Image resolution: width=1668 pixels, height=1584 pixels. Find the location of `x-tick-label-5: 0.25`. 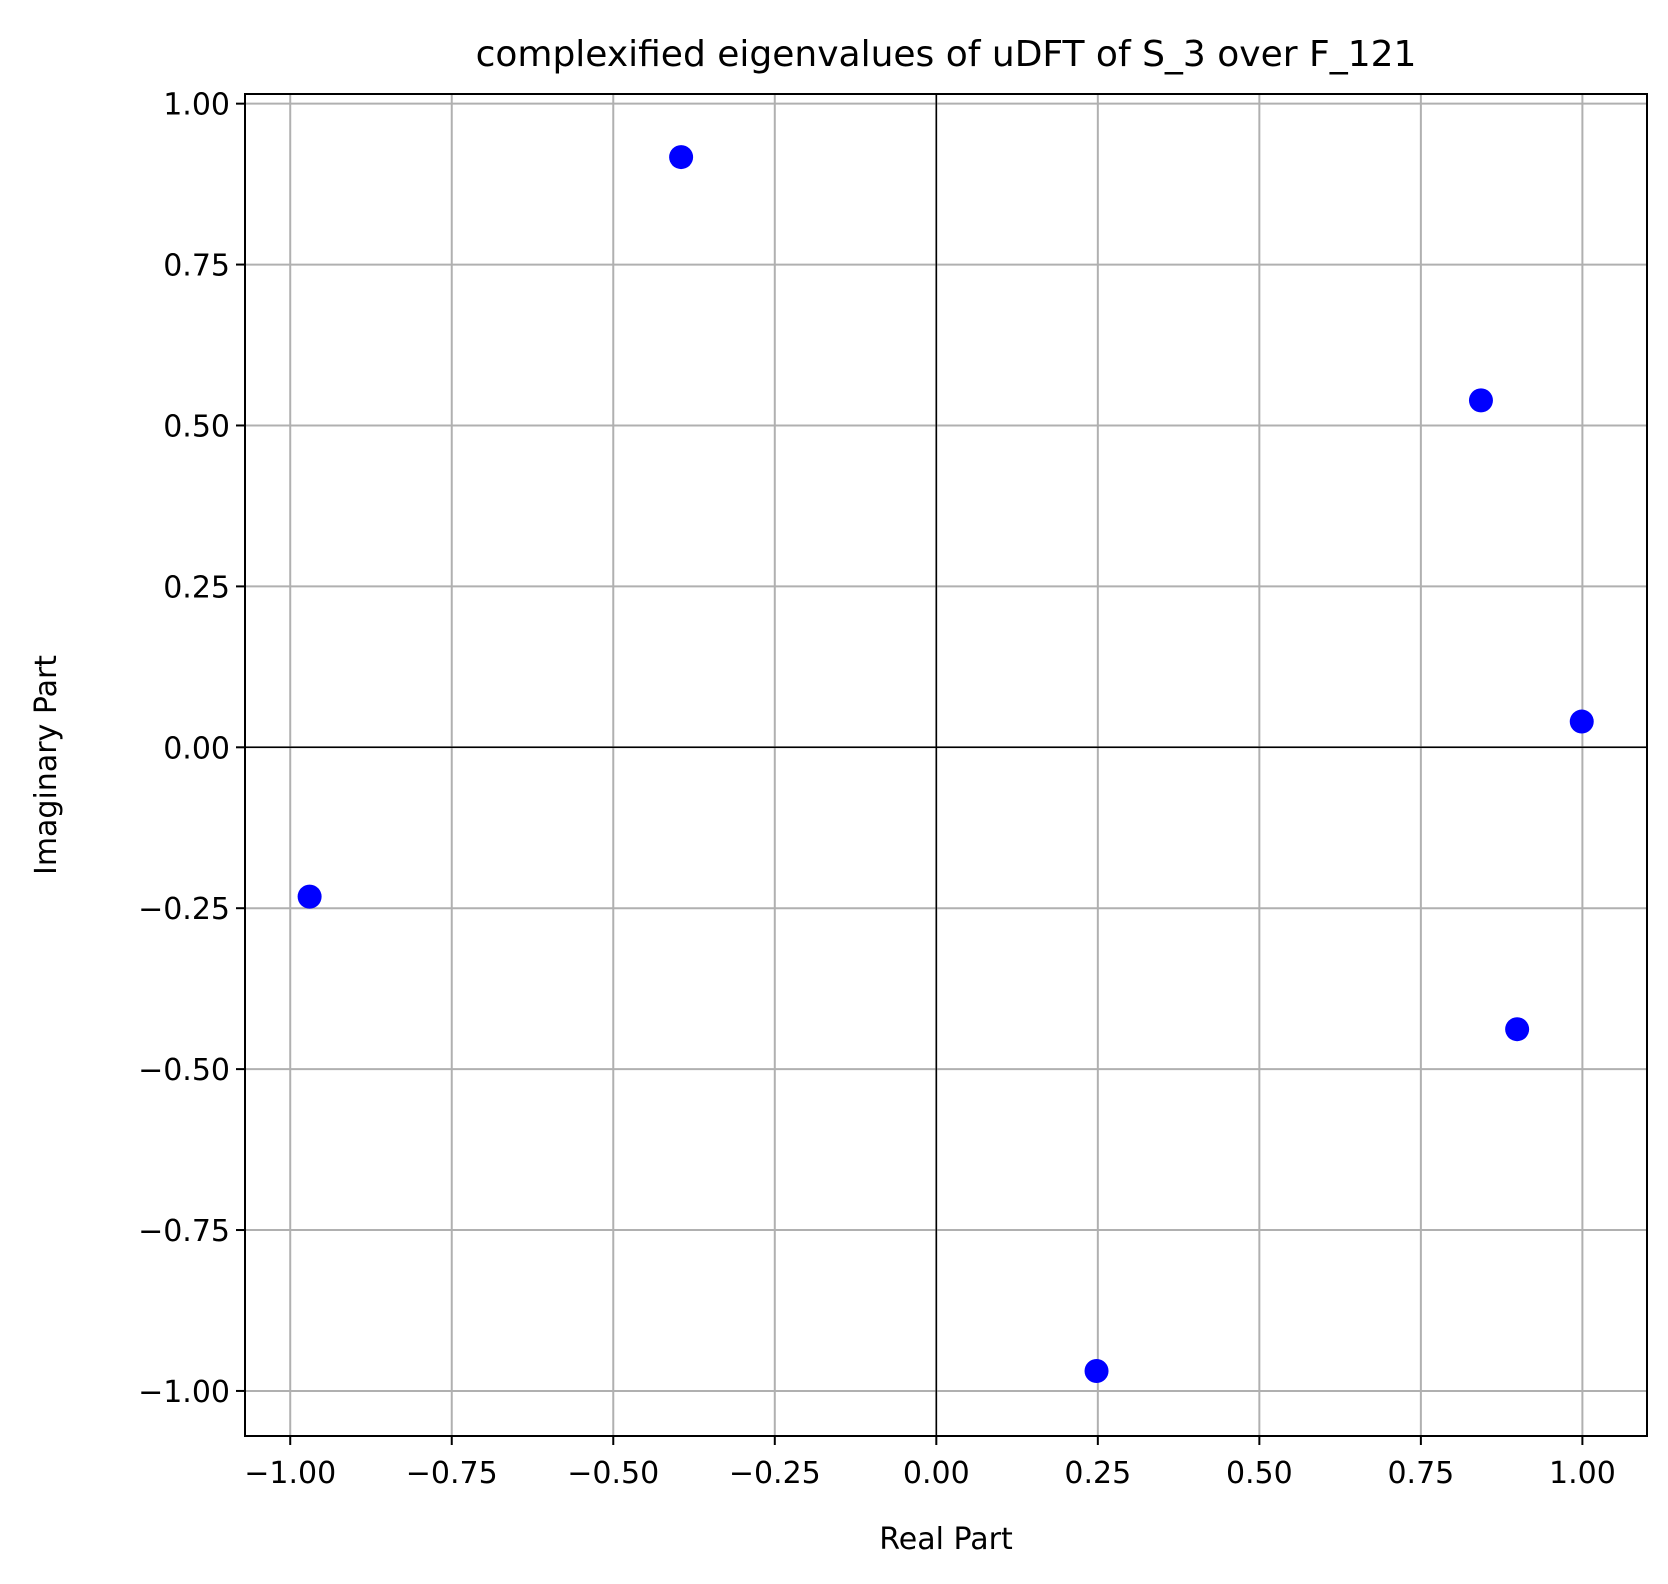

x-tick-label-5: 0.25 is located at coordinates (1097, 1473).